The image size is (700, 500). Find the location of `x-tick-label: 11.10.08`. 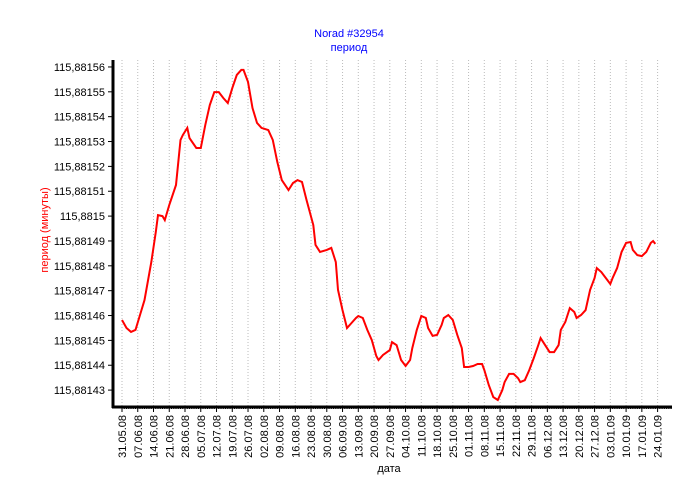

x-tick-label: 11.10.08 is located at coordinates (422, 436).